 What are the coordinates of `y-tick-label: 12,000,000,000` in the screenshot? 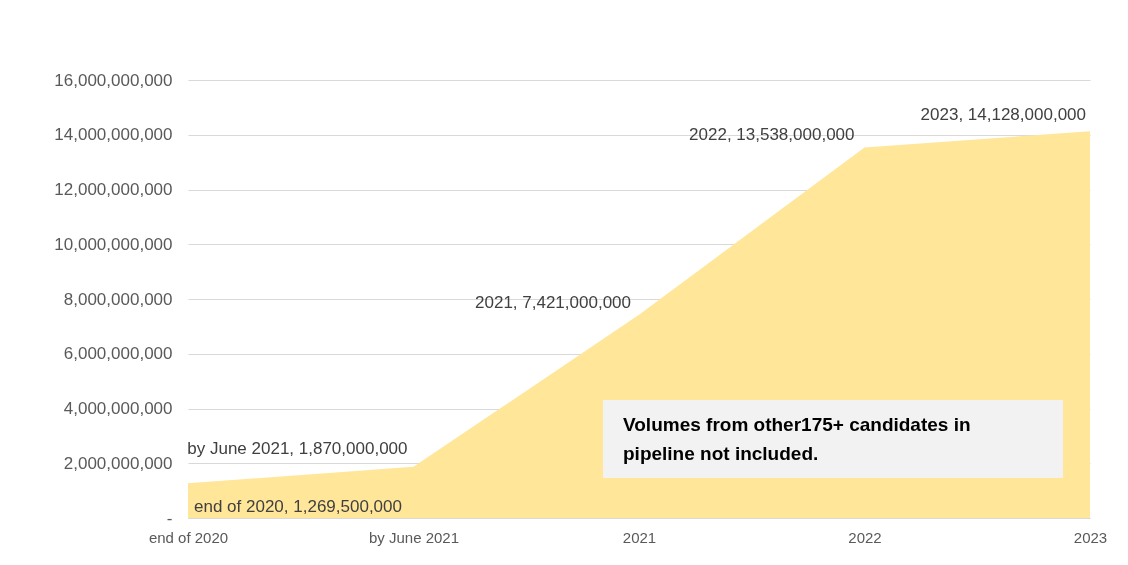 It's located at (113, 189).